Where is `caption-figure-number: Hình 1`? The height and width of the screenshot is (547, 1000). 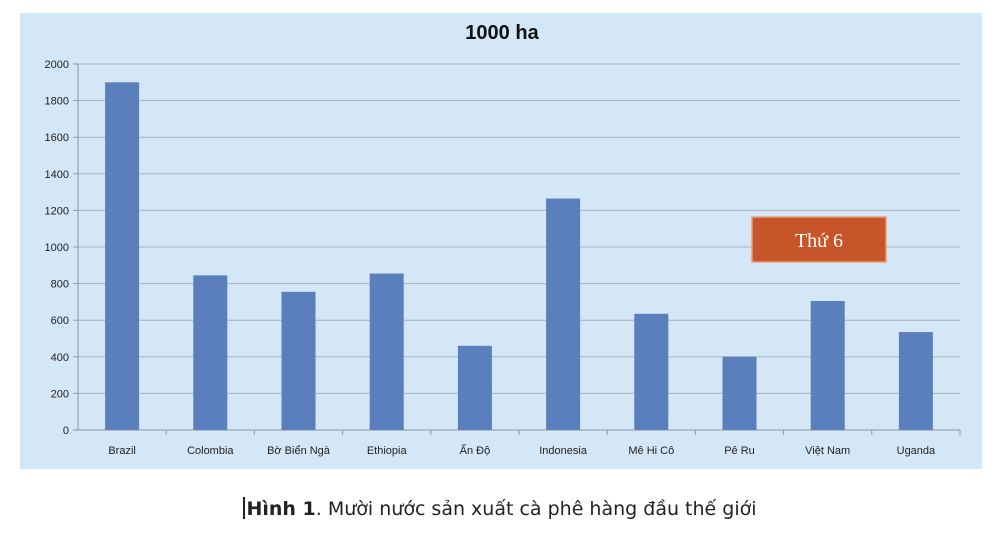
caption-figure-number: Hình 1 is located at coordinates (281, 509).